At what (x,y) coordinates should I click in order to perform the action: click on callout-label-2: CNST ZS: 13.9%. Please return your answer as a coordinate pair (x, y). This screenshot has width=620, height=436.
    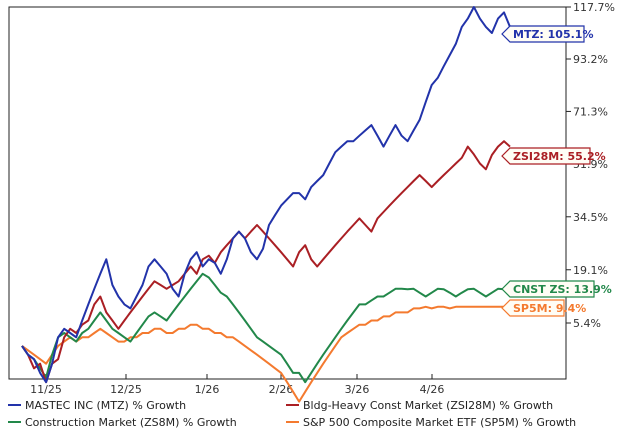
    Looking at the image, I should click on (562, 289).